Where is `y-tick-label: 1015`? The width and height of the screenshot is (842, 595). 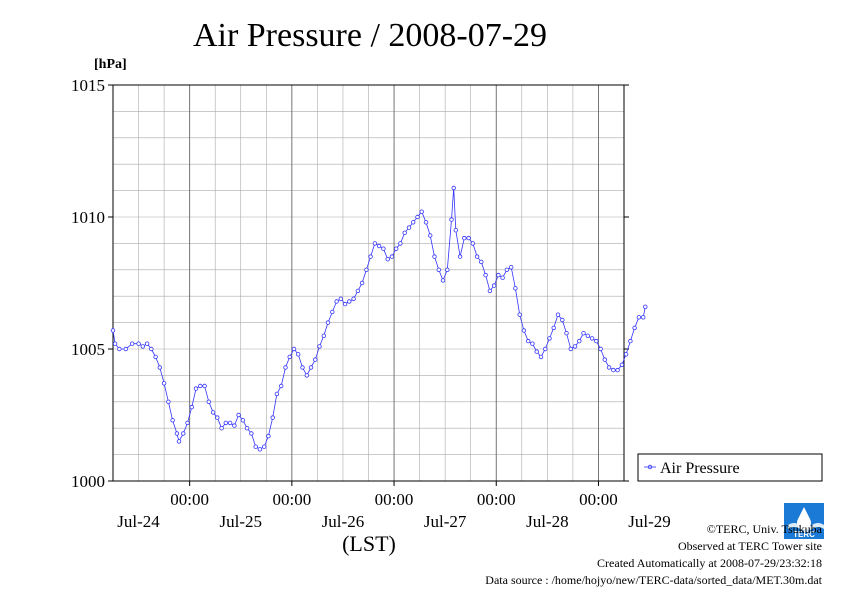 y-tick-label: 1015 is located at coordinates (88, 85).